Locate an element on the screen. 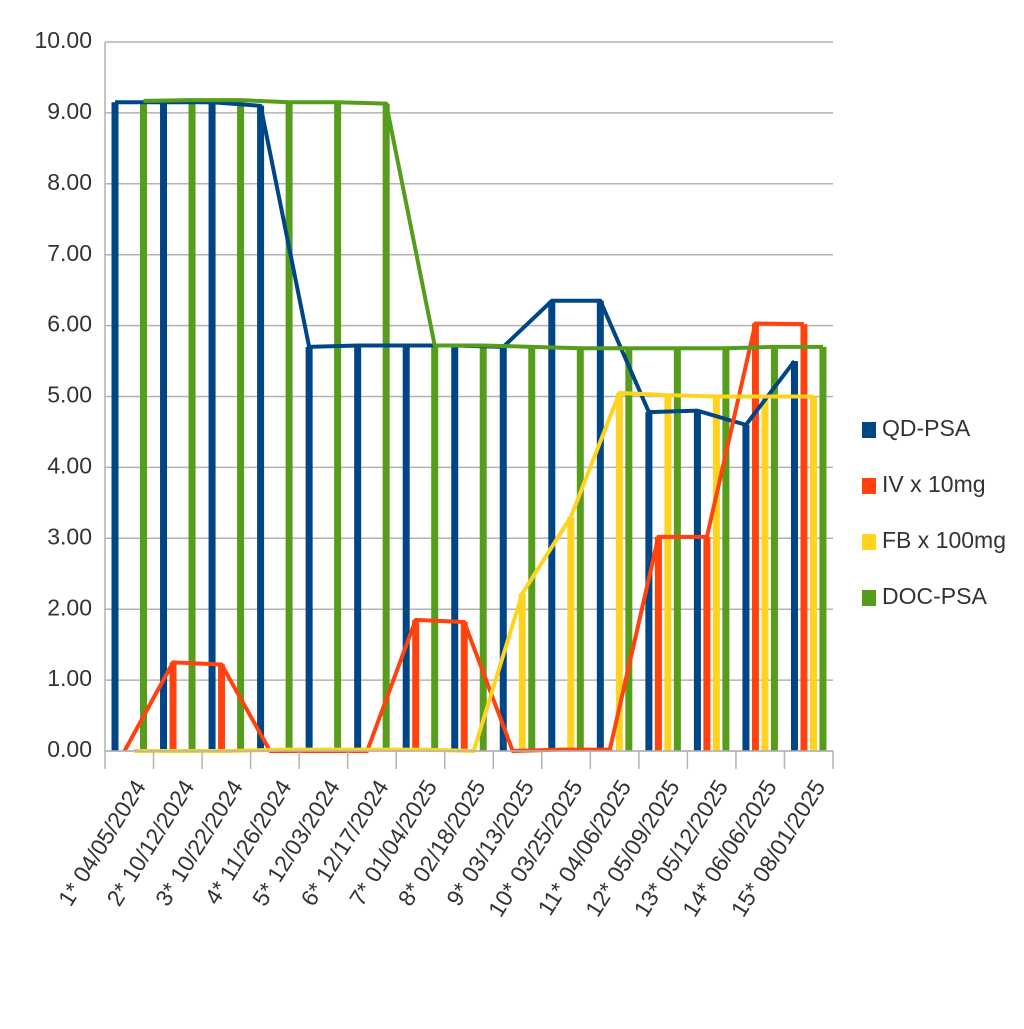 The width and height of the screenshot is (1024, 1029). y-tick-label: 10.00 is located at coordinates (63, 40).